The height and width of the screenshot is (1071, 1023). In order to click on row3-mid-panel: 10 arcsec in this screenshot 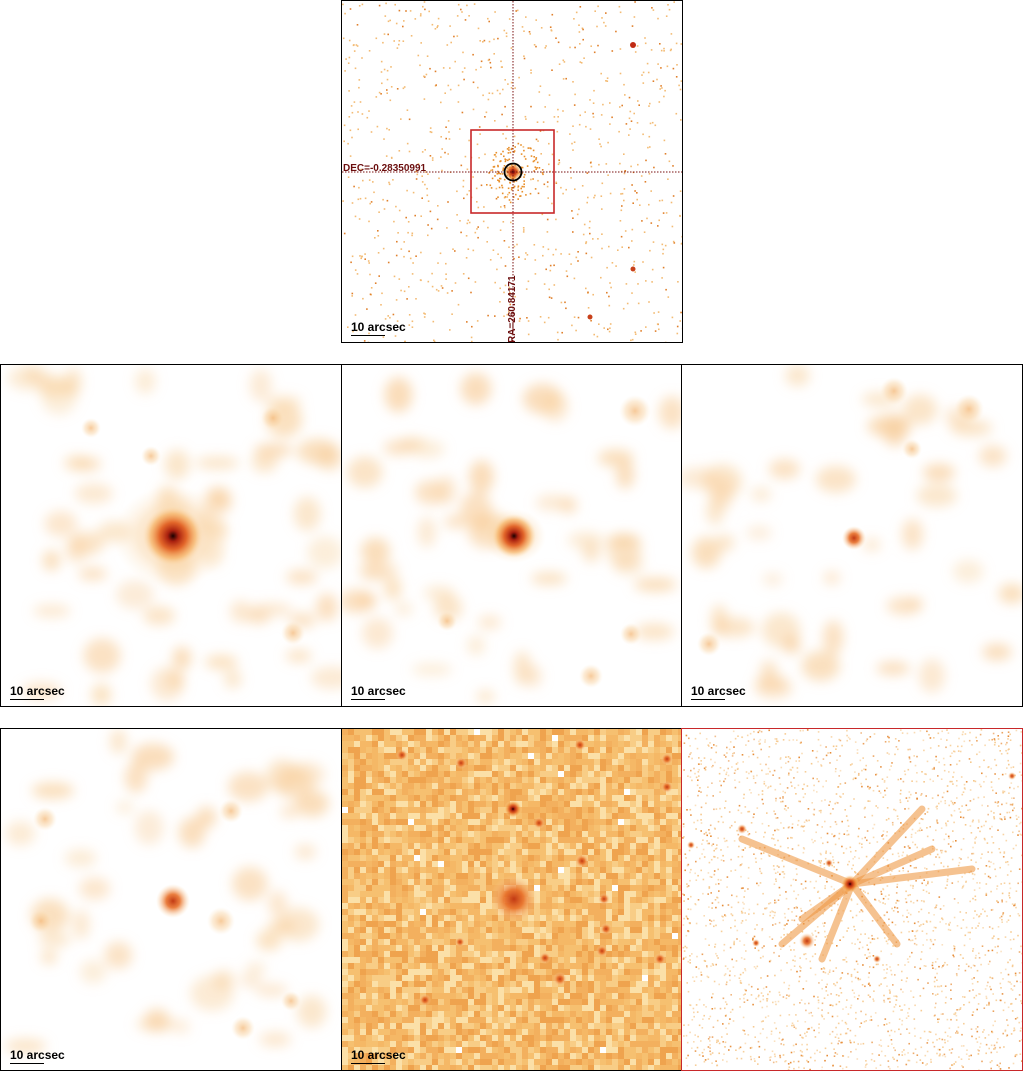, I will do `click(512, 899)`.